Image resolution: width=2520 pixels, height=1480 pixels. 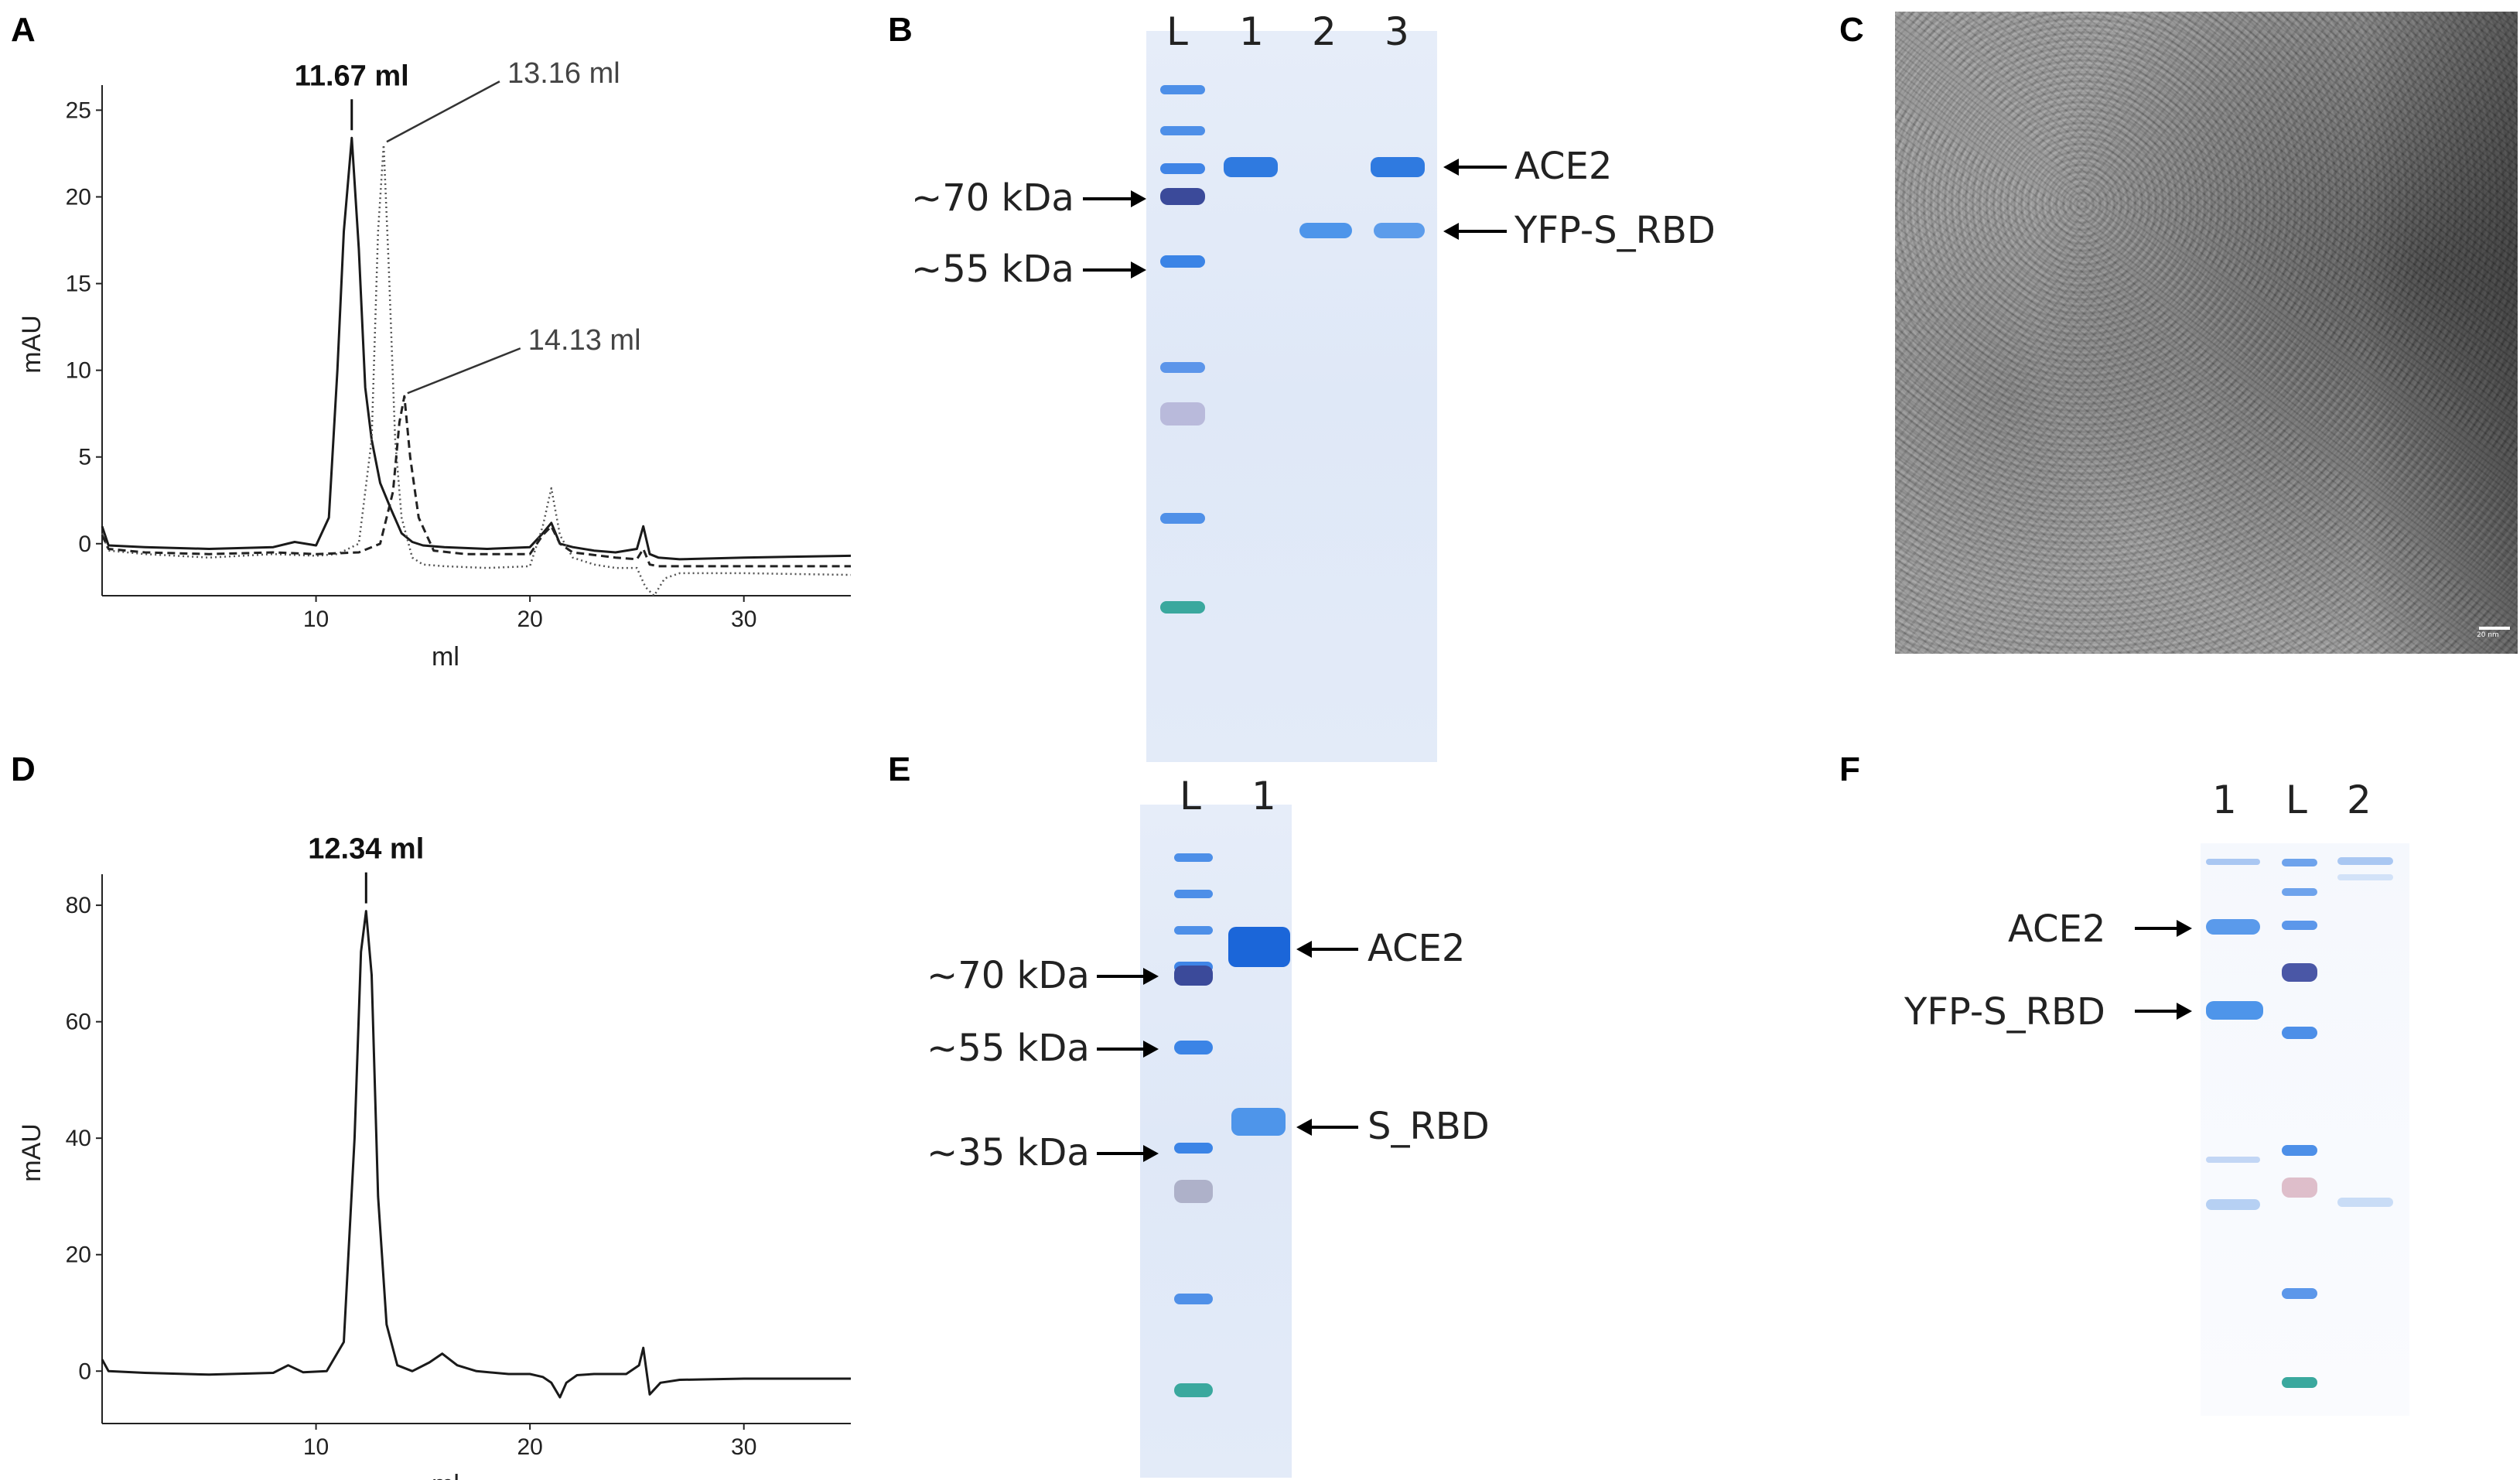 What do you see at coordinates (24, 30) in the screenshot?
I see `panel-letter-a: A` at bounding box center [24, 30].